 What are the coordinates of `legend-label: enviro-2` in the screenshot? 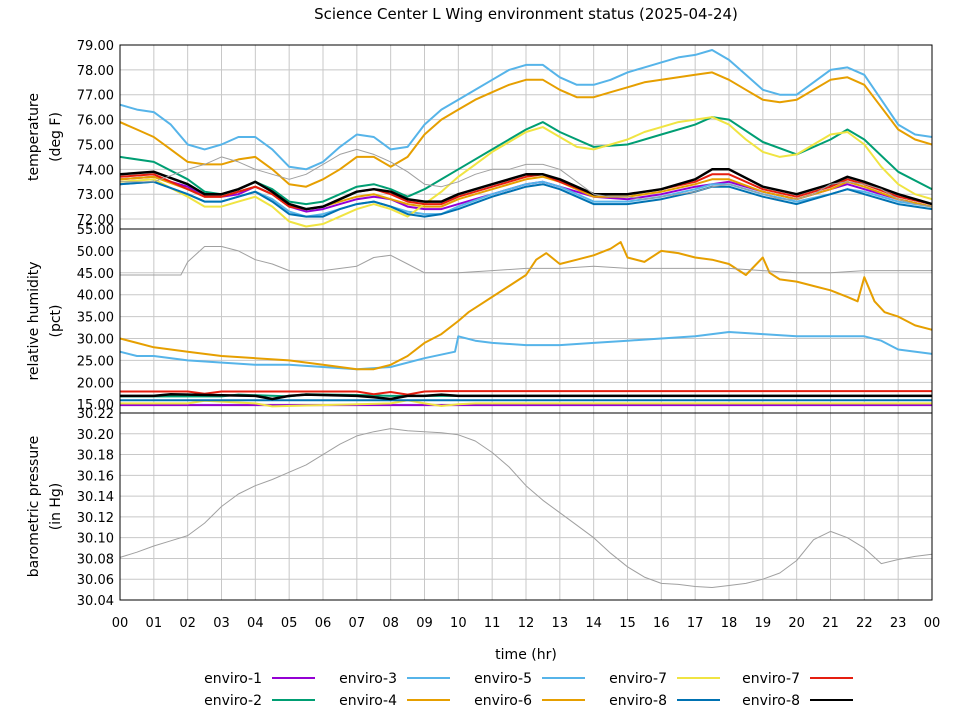 It's located at (233, 701).